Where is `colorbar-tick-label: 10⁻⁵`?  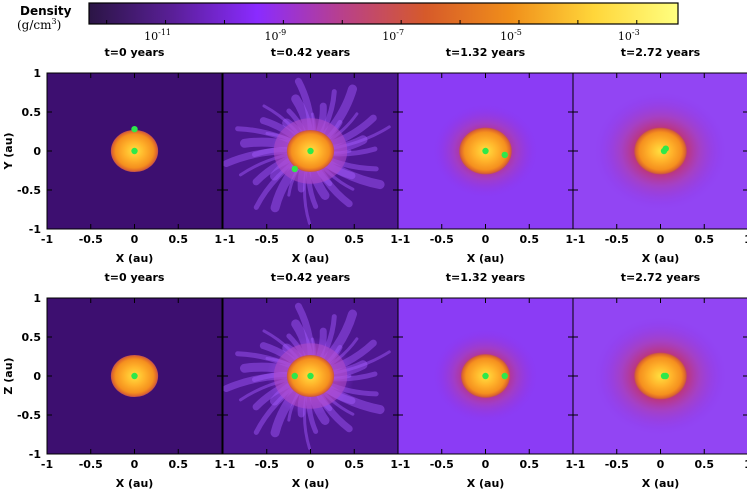
colorbar-tick-label: 10⁻⁵ is located at coordinates (511, 35).